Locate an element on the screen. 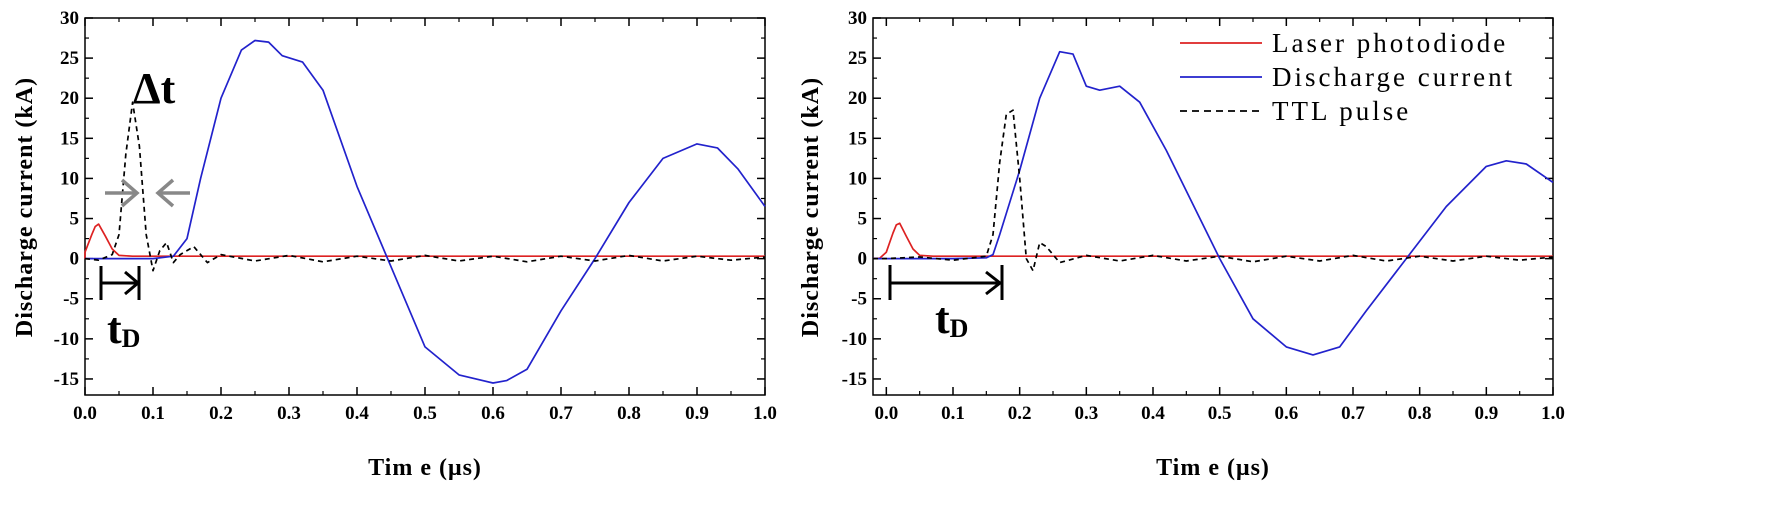  left-y-tick-8: 25 is located at coordinates (69, 58).